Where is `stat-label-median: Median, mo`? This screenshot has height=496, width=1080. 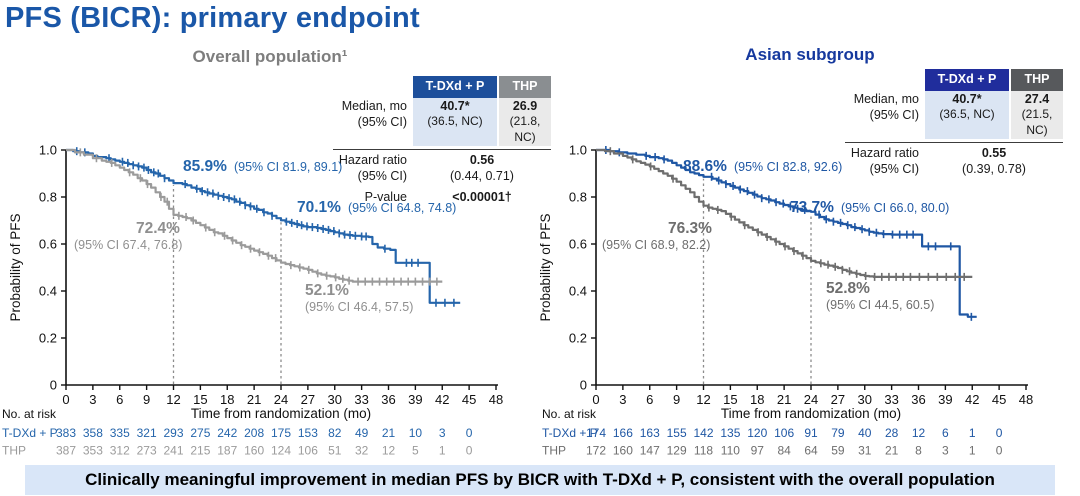 stat-label-median: Median, mo is located at coordinates (886, 98).